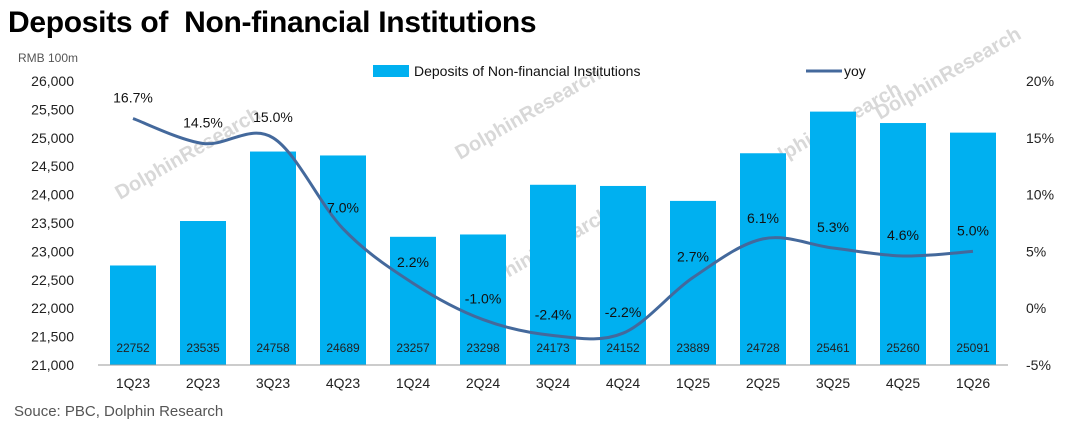  Describe the element at coordinates (52, 251) in the screenshot. I see `y-tick-label: 23,000` at that location.